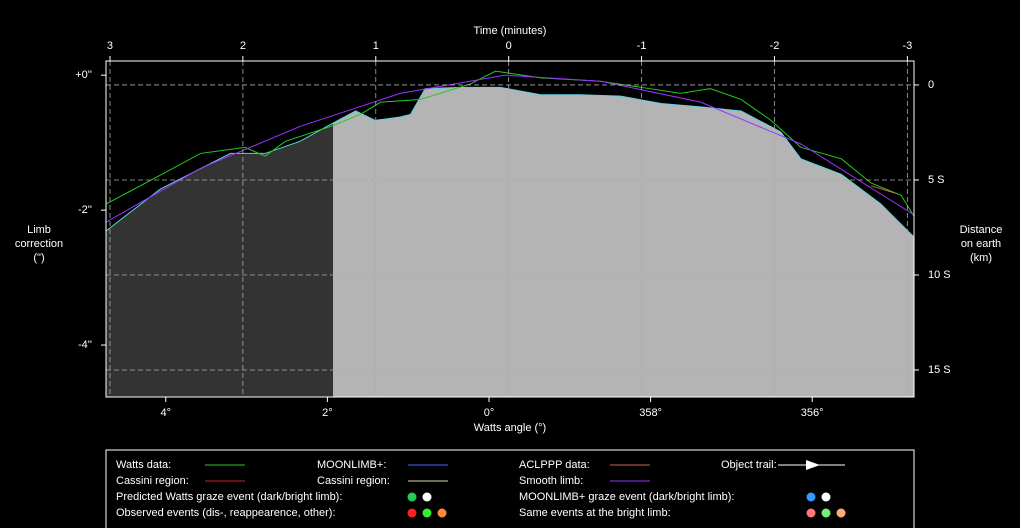 The width and height of the screenshot is (1020, 528). Describe the element at coordinates (939, 370) in the screenshot. I see `y2-tick-label: 15 S` at that location.